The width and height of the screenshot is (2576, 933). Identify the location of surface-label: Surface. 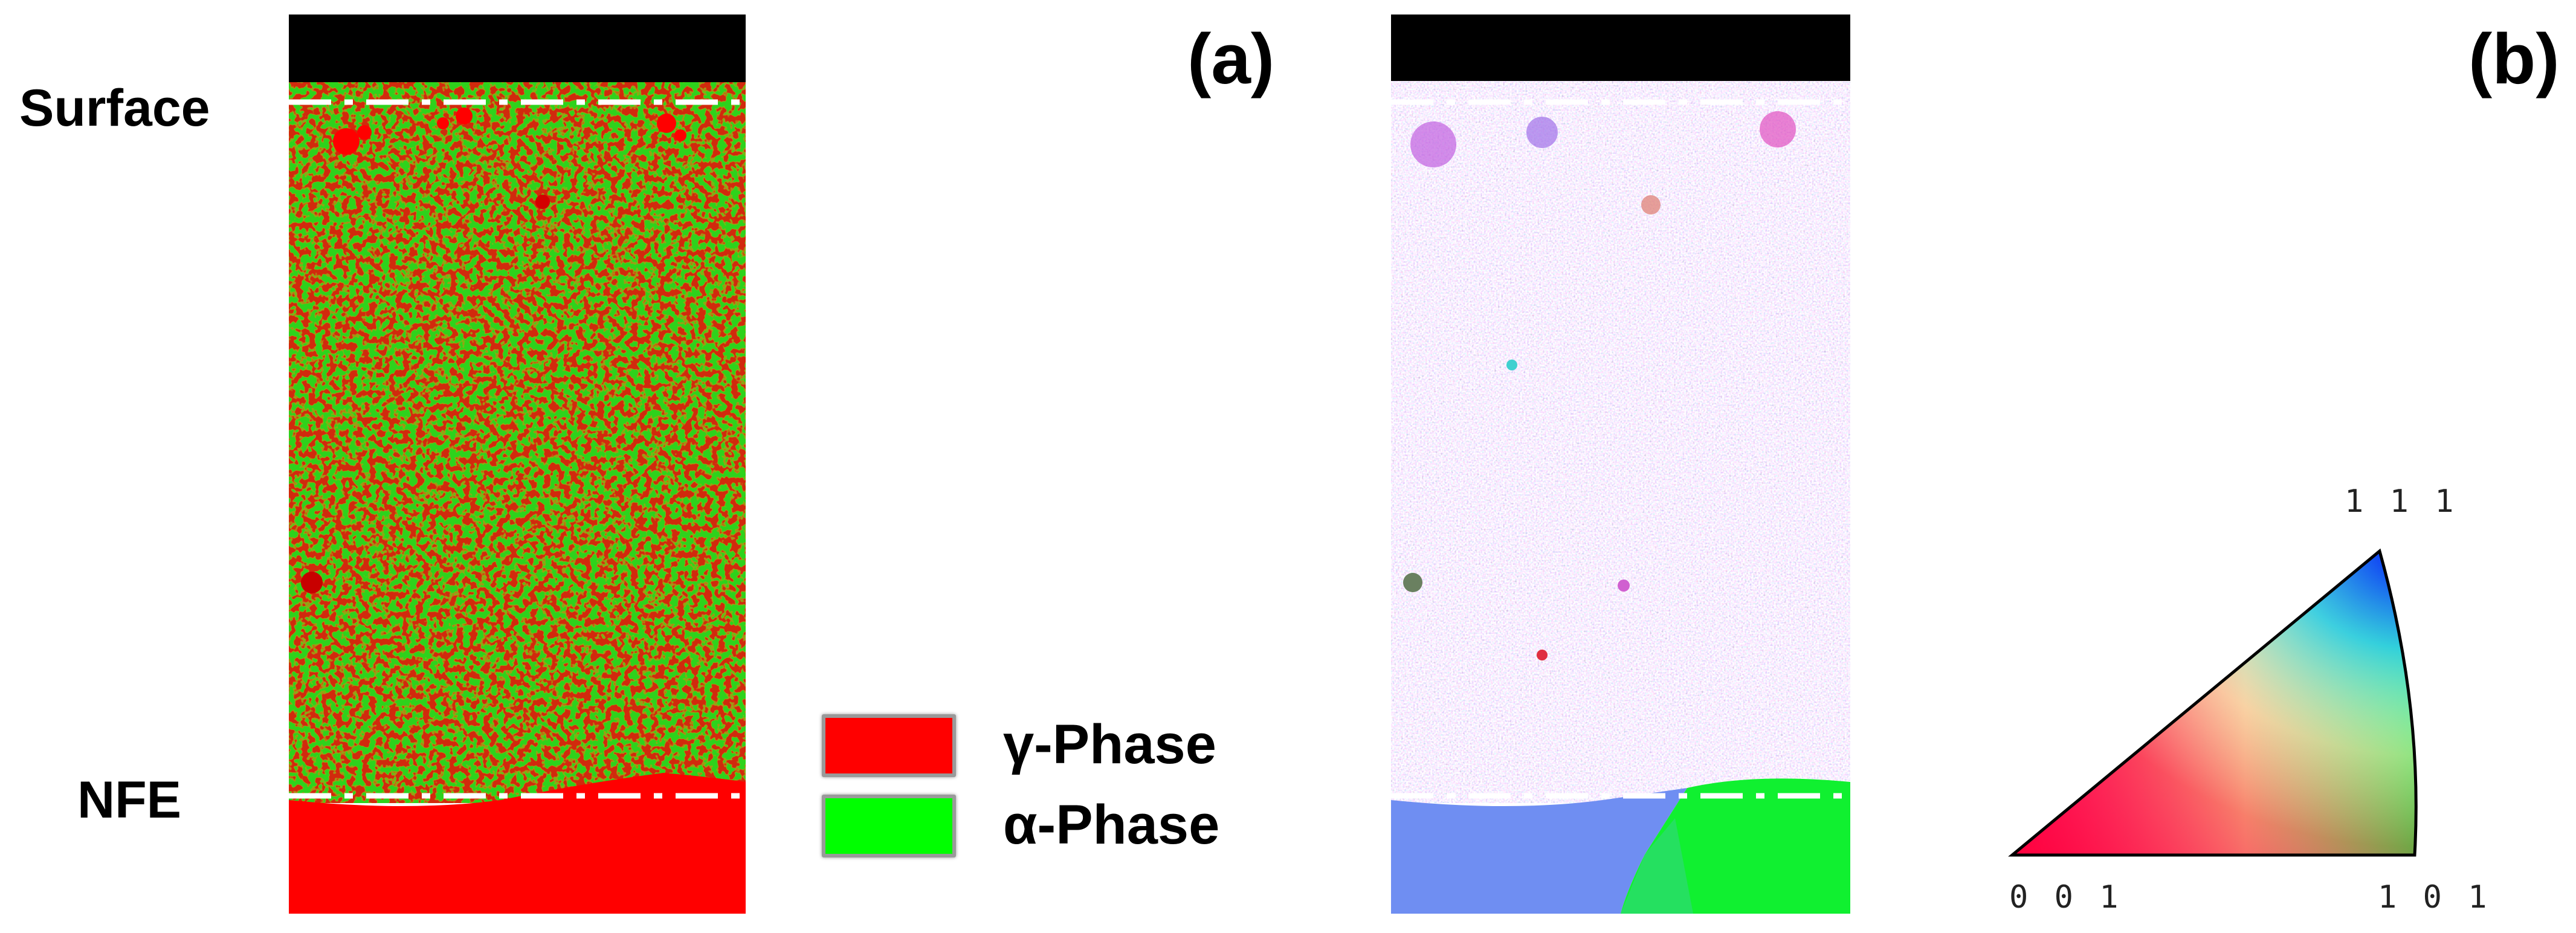
(115, 108).